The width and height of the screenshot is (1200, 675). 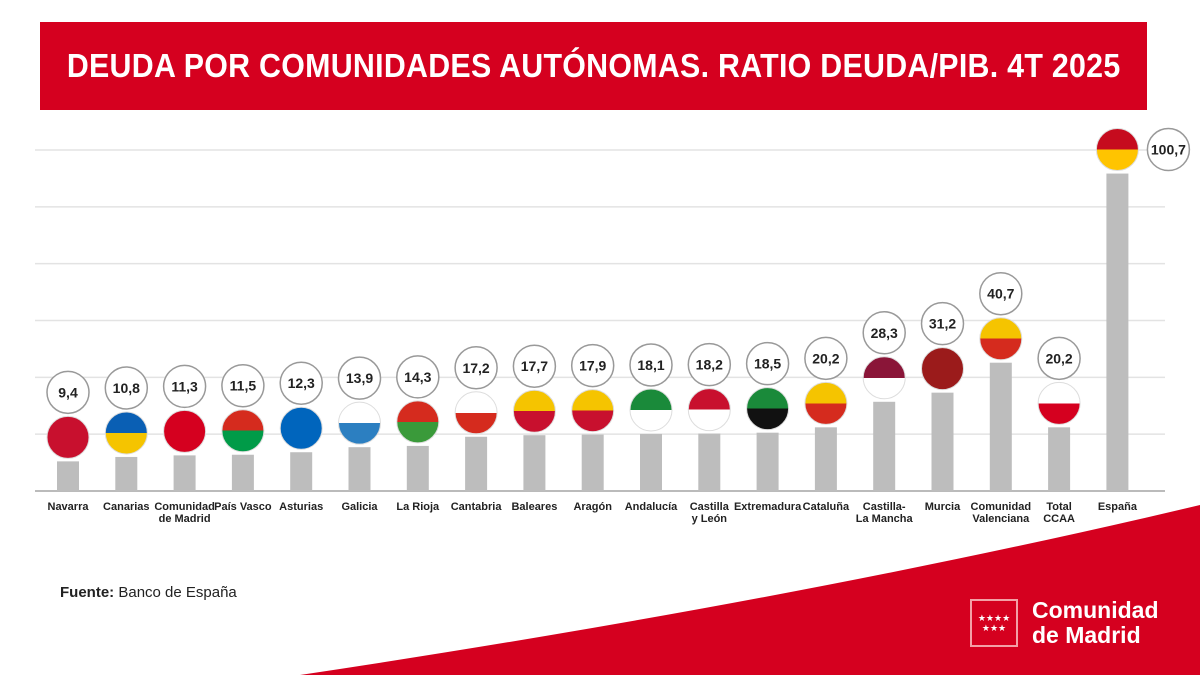 What do you see at coordinates (477, 507) in the screenshot?
I see `x-tick-label: Cantabria` at bounding box center [477, 507].